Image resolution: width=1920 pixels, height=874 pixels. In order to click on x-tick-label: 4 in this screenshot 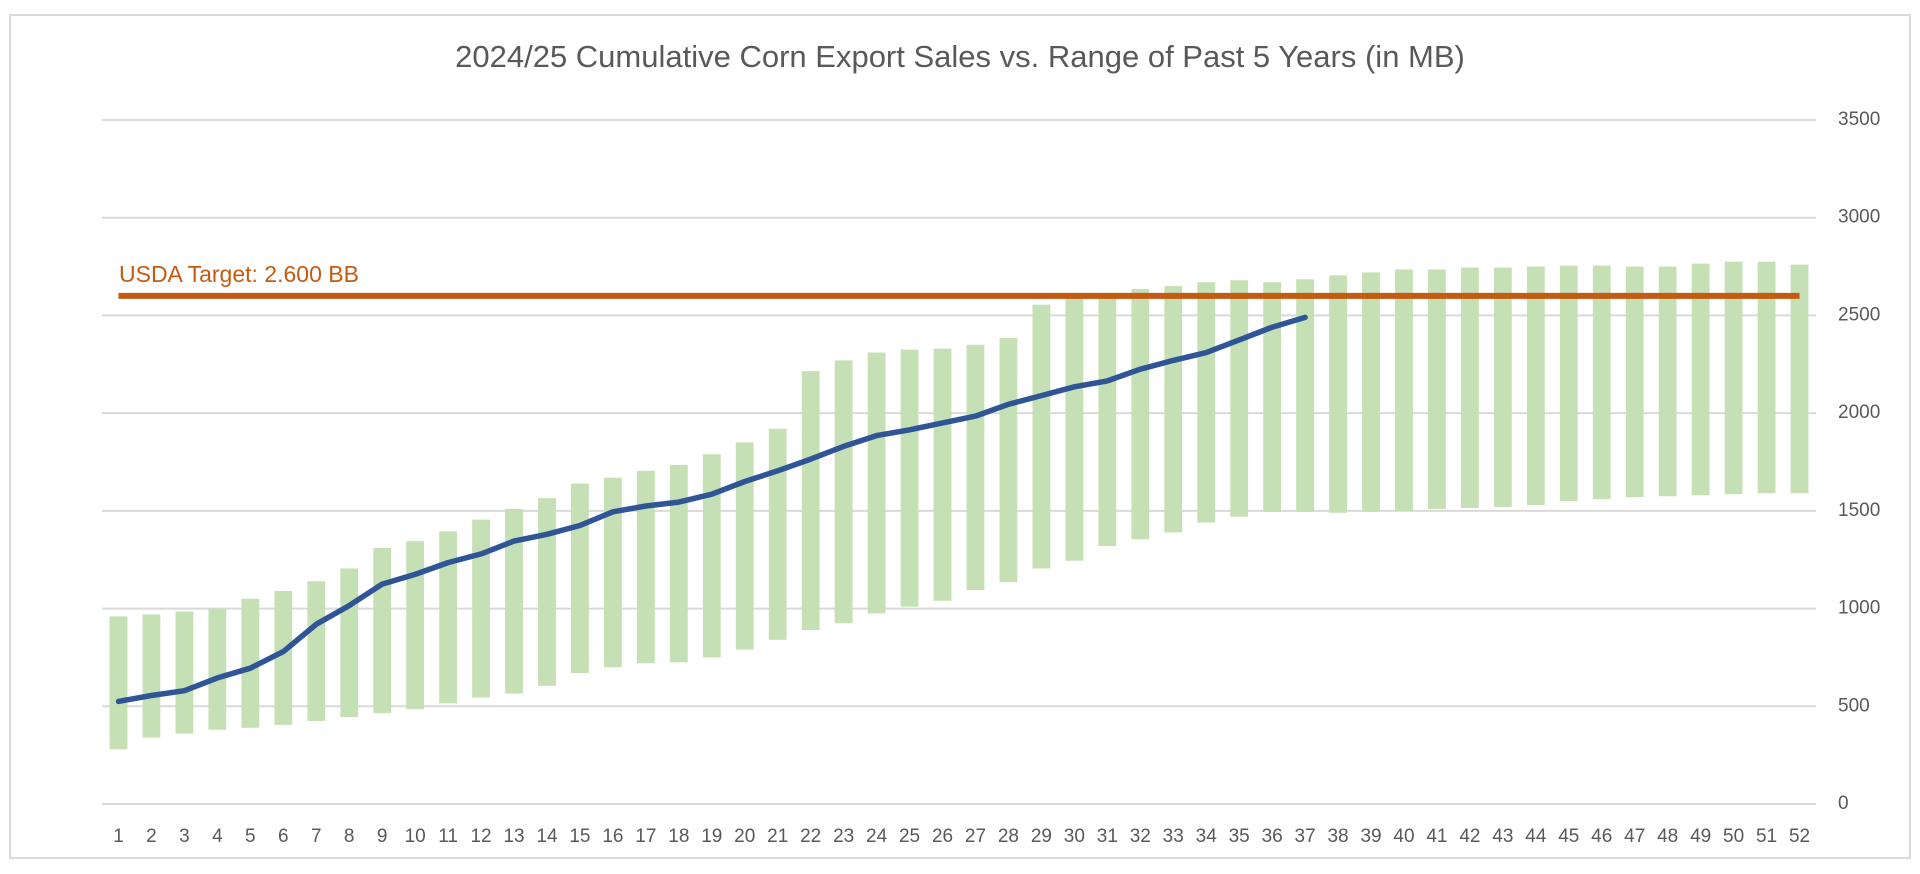, I will do `click(217, 836)`.